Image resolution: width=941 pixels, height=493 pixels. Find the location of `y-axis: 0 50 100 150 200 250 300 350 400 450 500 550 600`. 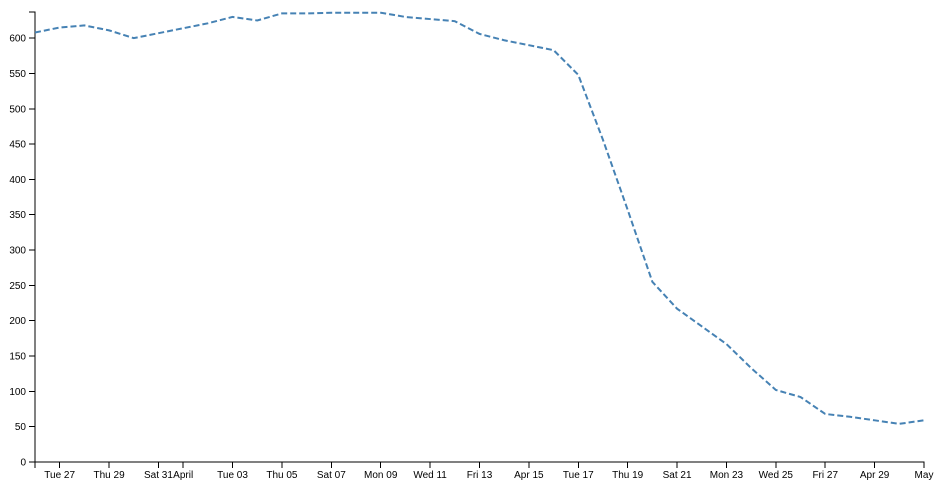

y-axis: 0 50 100 150 200 250 300 350 400 450 500 550 600 is located at coordinates (22, 240).